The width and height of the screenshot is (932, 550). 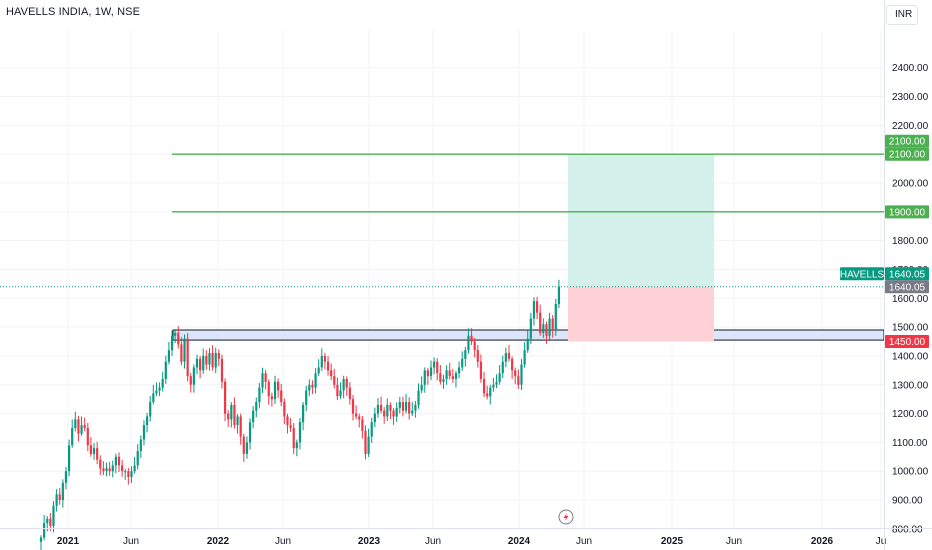 What do you see at coordinates (910, 126) in the screenshot?
I see `y-axis-tick-label: 2200.00` at bounding box center [910, 126].